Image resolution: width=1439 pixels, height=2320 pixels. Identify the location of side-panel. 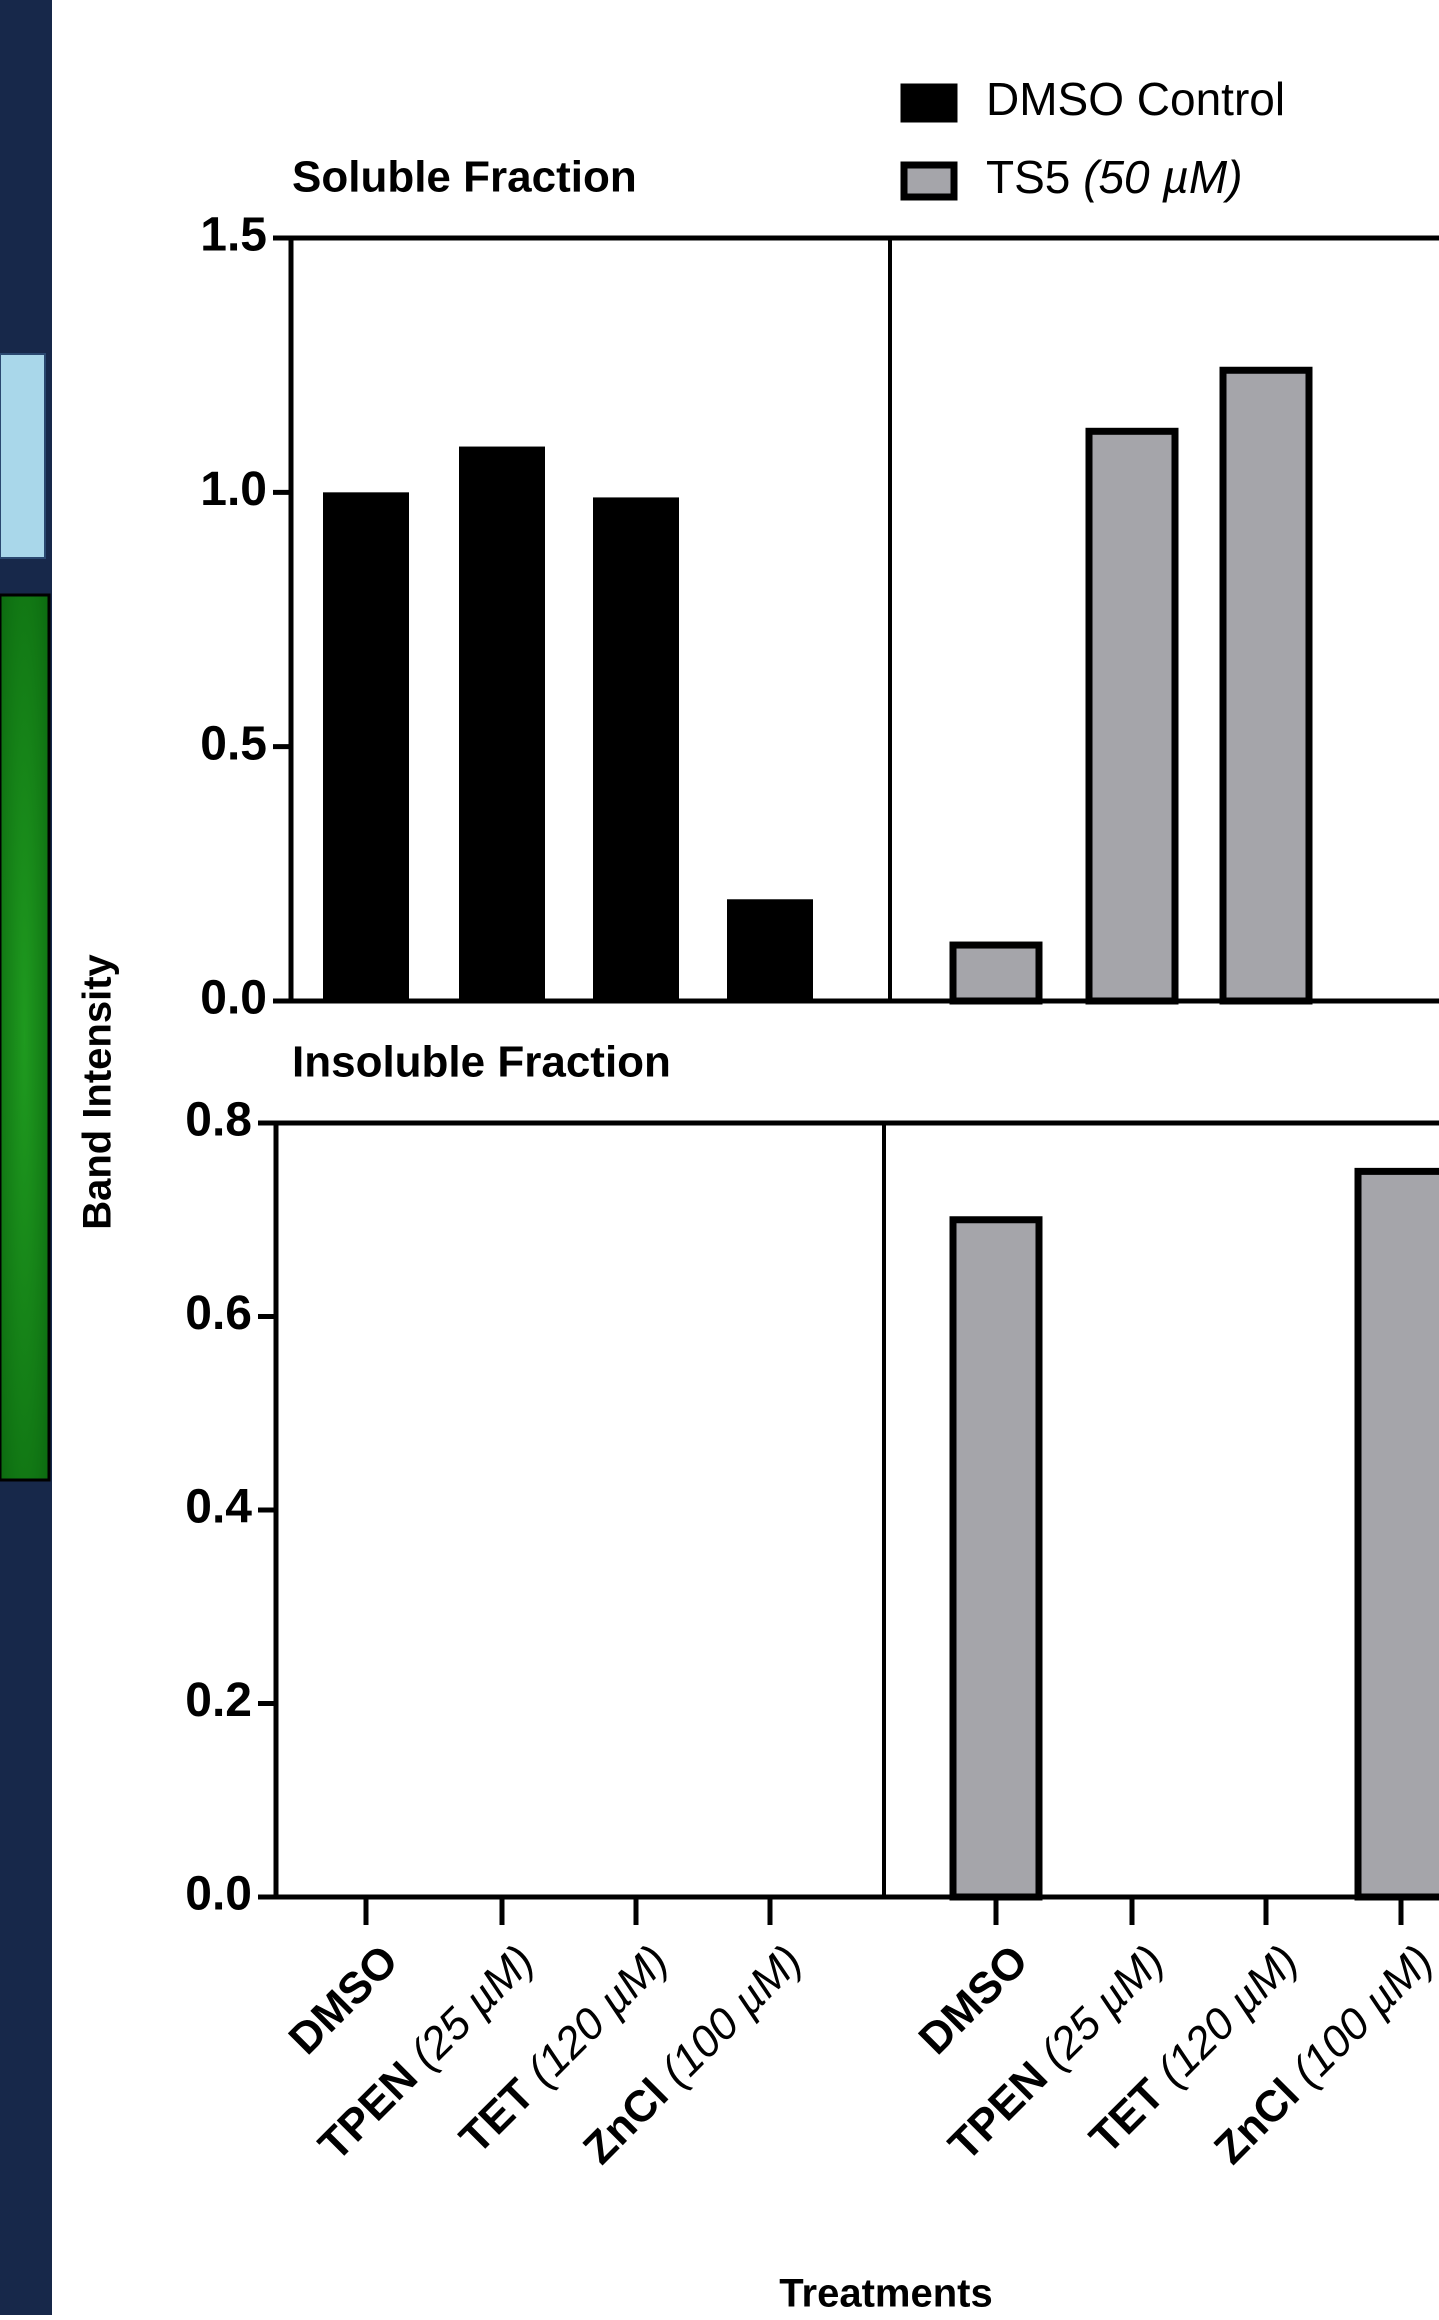
(23, 456).